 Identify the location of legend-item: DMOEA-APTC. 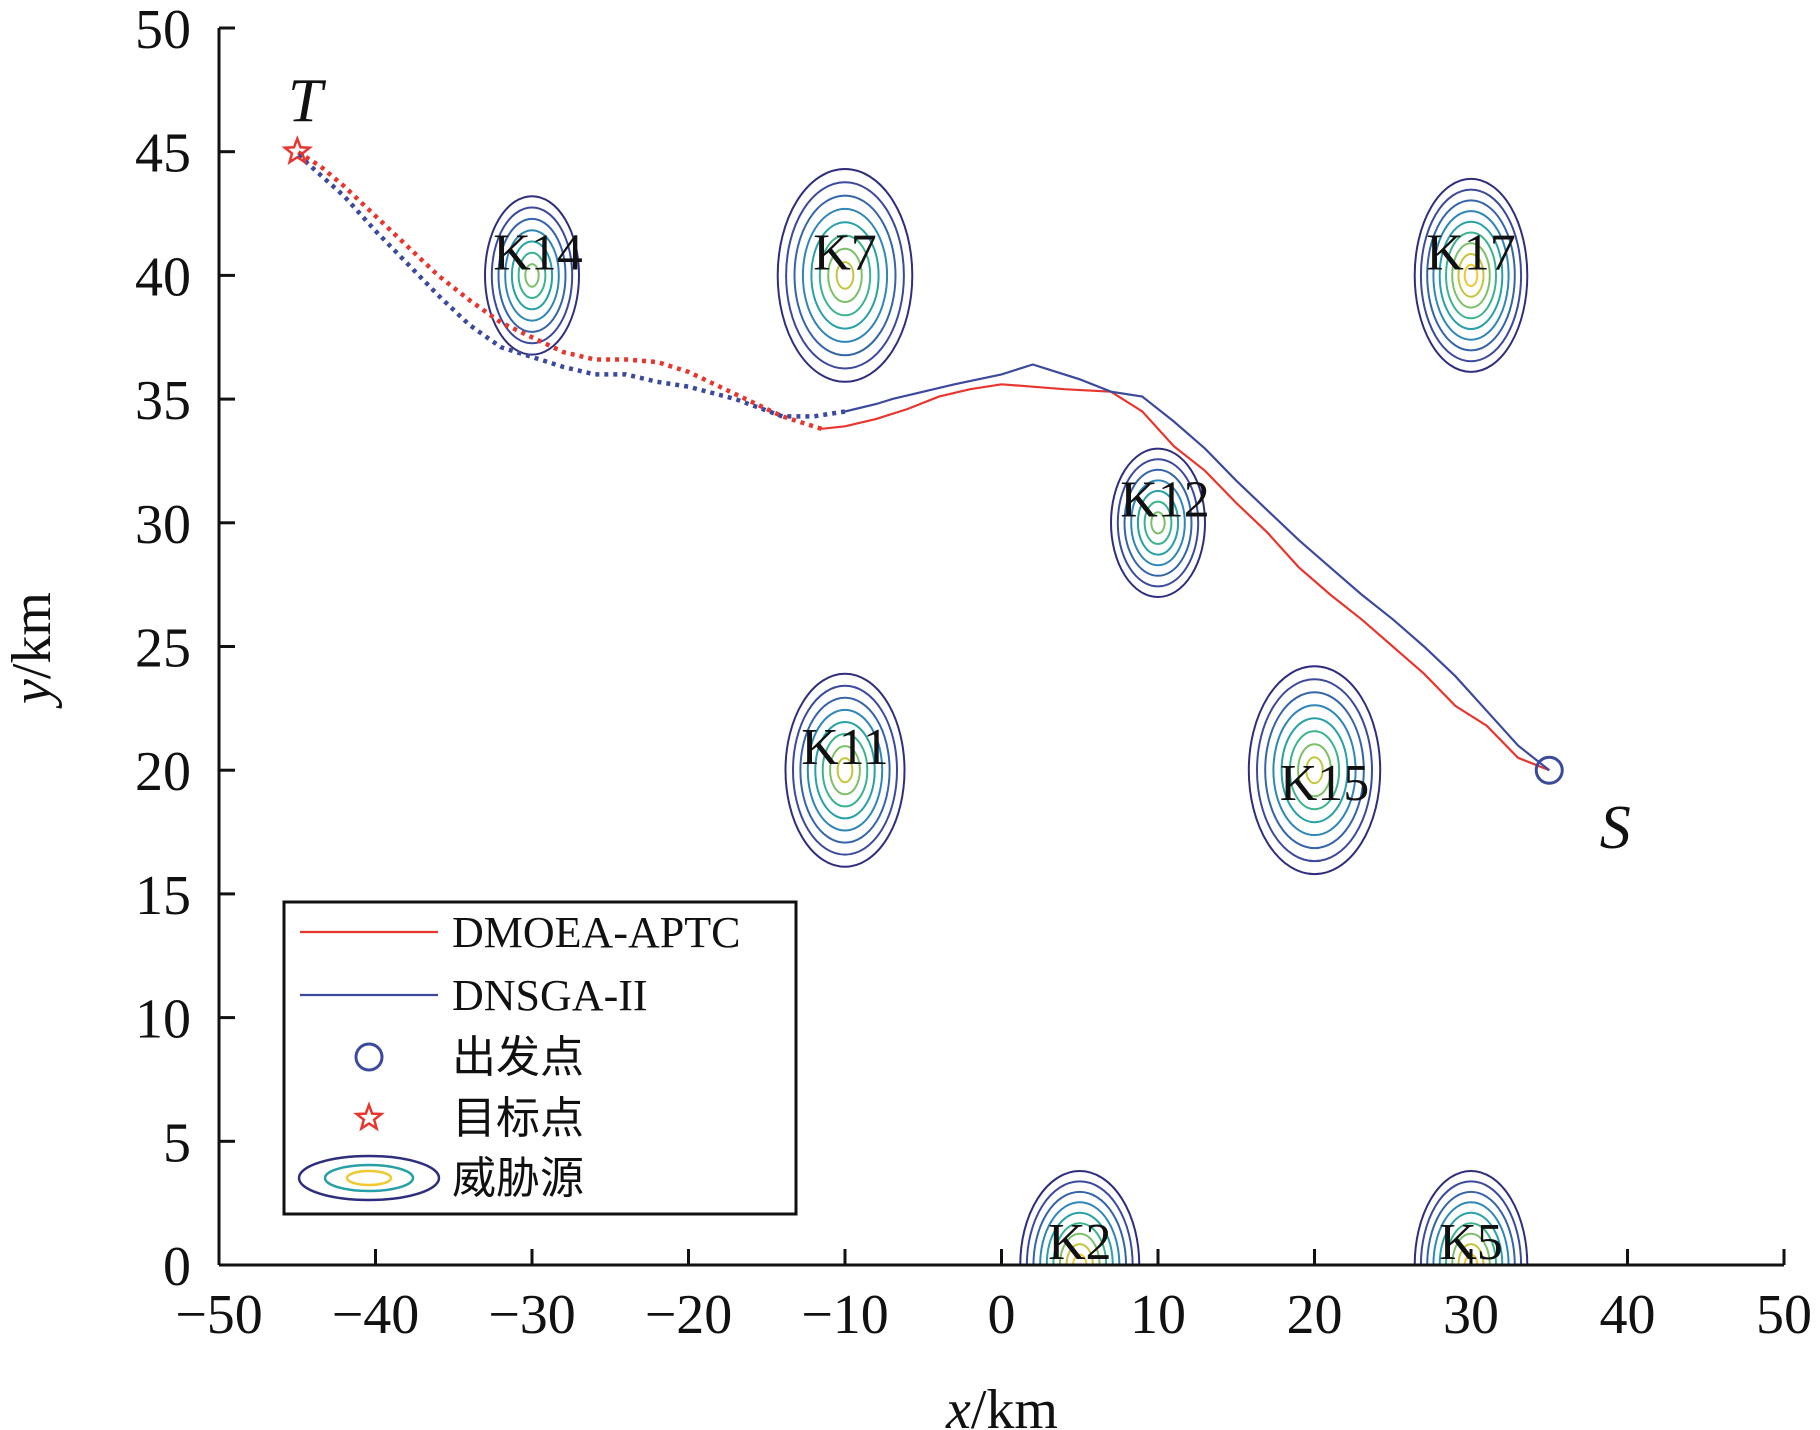
(520, 932).